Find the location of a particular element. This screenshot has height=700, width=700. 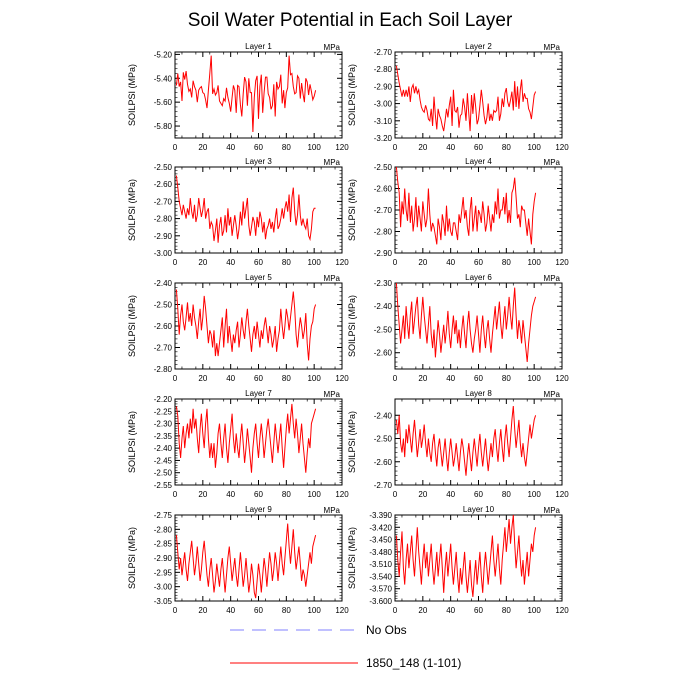

y-tick-label: -3.570 is located at coordinates (380, 589).